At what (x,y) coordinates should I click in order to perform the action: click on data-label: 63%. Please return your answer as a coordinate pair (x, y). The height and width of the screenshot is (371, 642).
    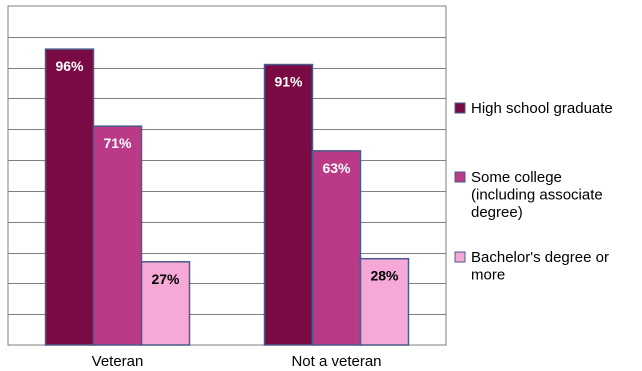
    Looking at the image, I should click on (336, 168).